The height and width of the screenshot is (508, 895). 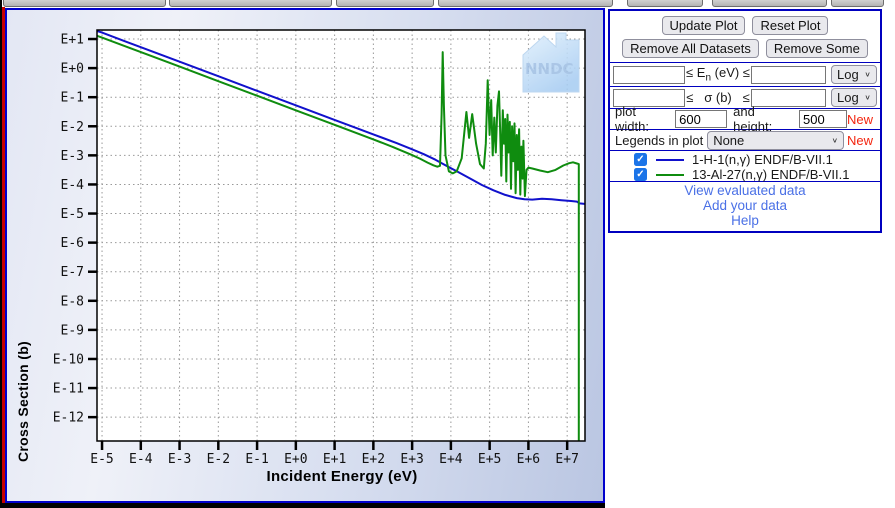 I want to click on dataset-row: ✓ 13-Al-27(n,γ) ENDF/B-VII.1, so click(x=745, y=174).